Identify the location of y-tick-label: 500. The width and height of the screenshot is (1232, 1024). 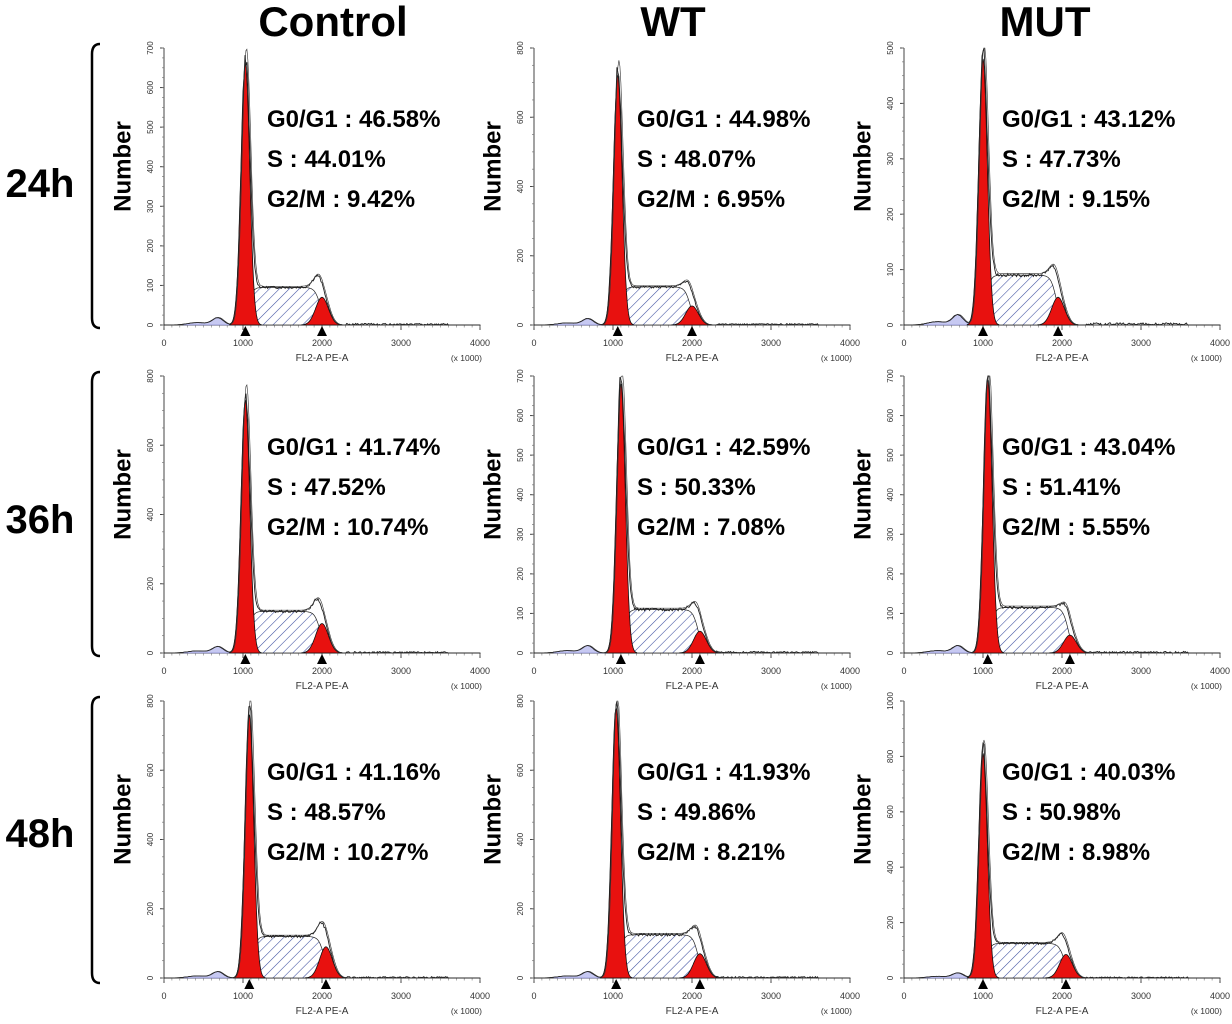
(520, 455).